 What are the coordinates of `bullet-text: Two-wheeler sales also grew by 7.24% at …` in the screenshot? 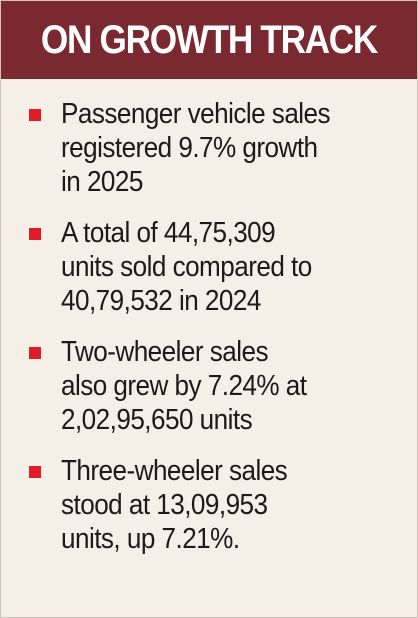 It's located at (184, 386).